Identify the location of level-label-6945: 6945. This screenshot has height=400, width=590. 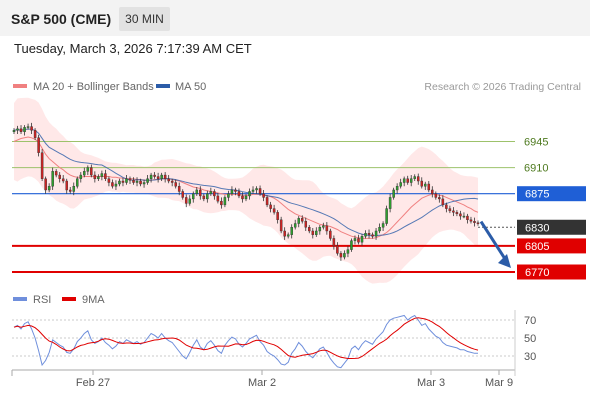
(536, 143).